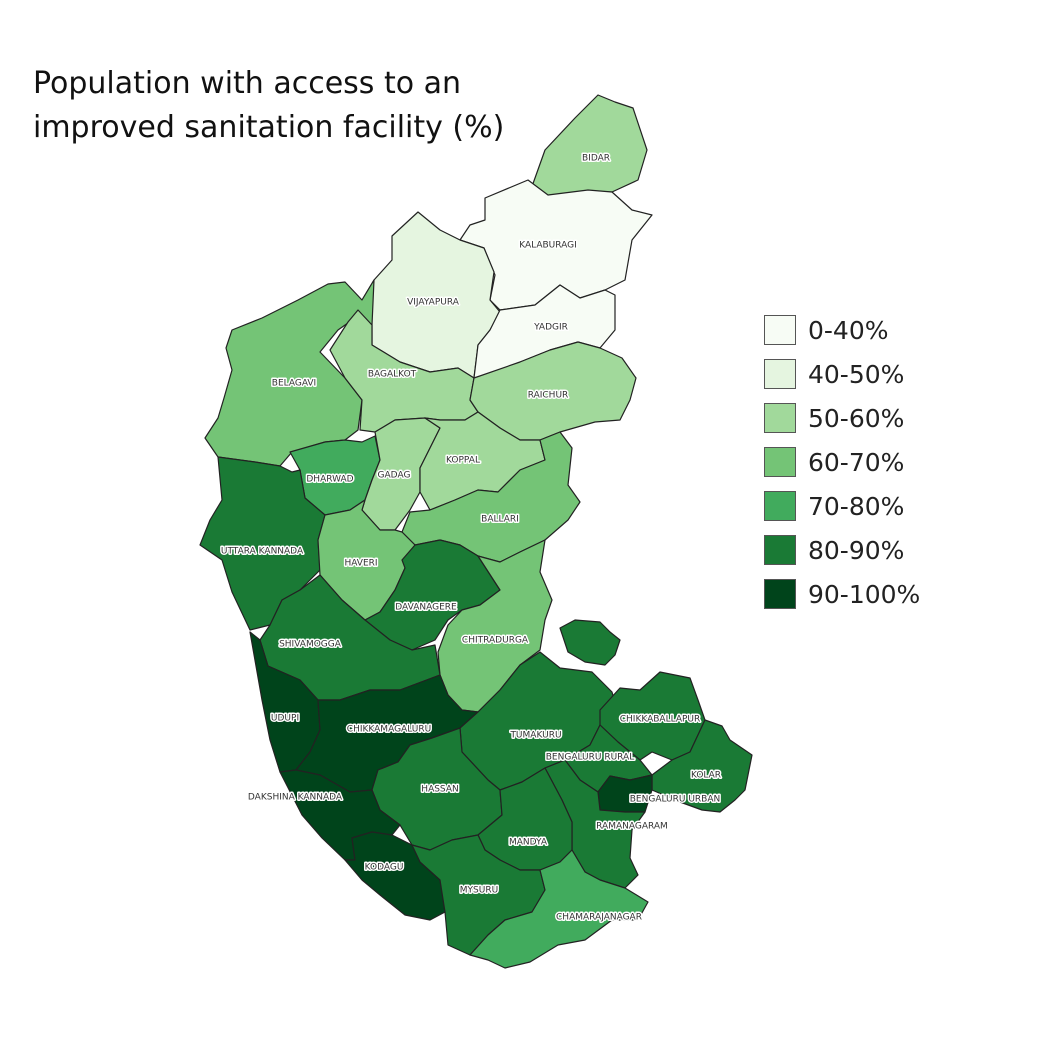 The width and height of the screenshot is (1048, 1049). I want to click on district-label: CHITRADURGA, so click(495, 641).